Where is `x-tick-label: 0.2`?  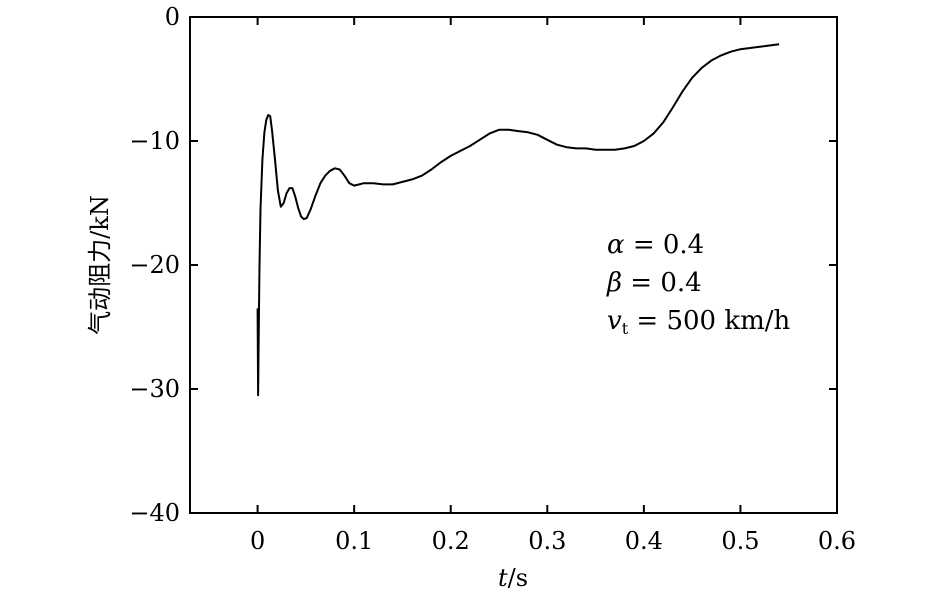
x-tick-label: 0.2 is located at coordinates (451, 541).